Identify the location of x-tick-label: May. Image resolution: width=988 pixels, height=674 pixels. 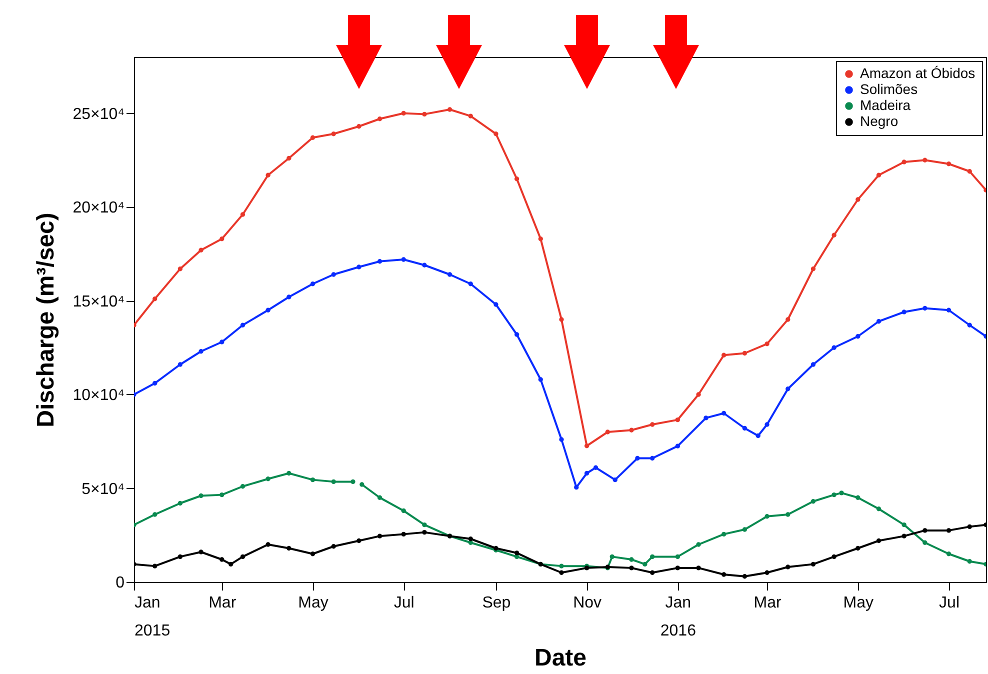
(858, 603).